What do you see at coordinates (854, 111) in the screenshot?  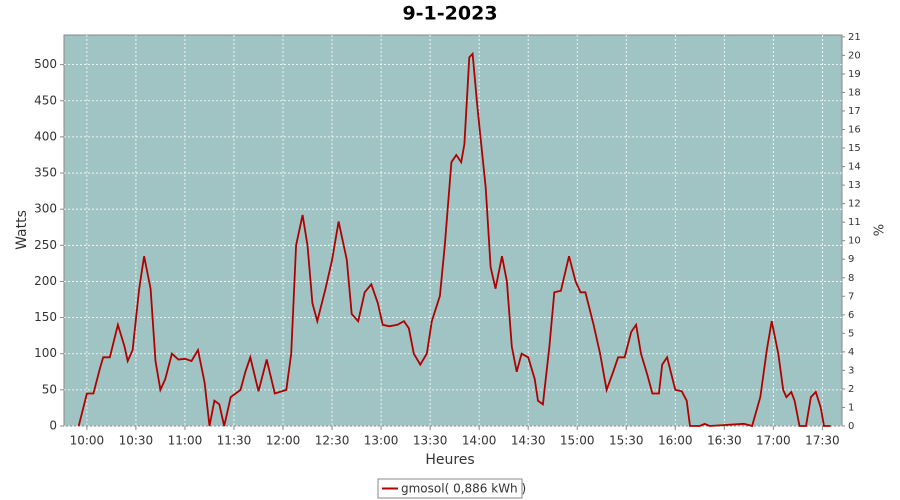 I see `y2-tick-label: 17` at bounding box center [854, 111].